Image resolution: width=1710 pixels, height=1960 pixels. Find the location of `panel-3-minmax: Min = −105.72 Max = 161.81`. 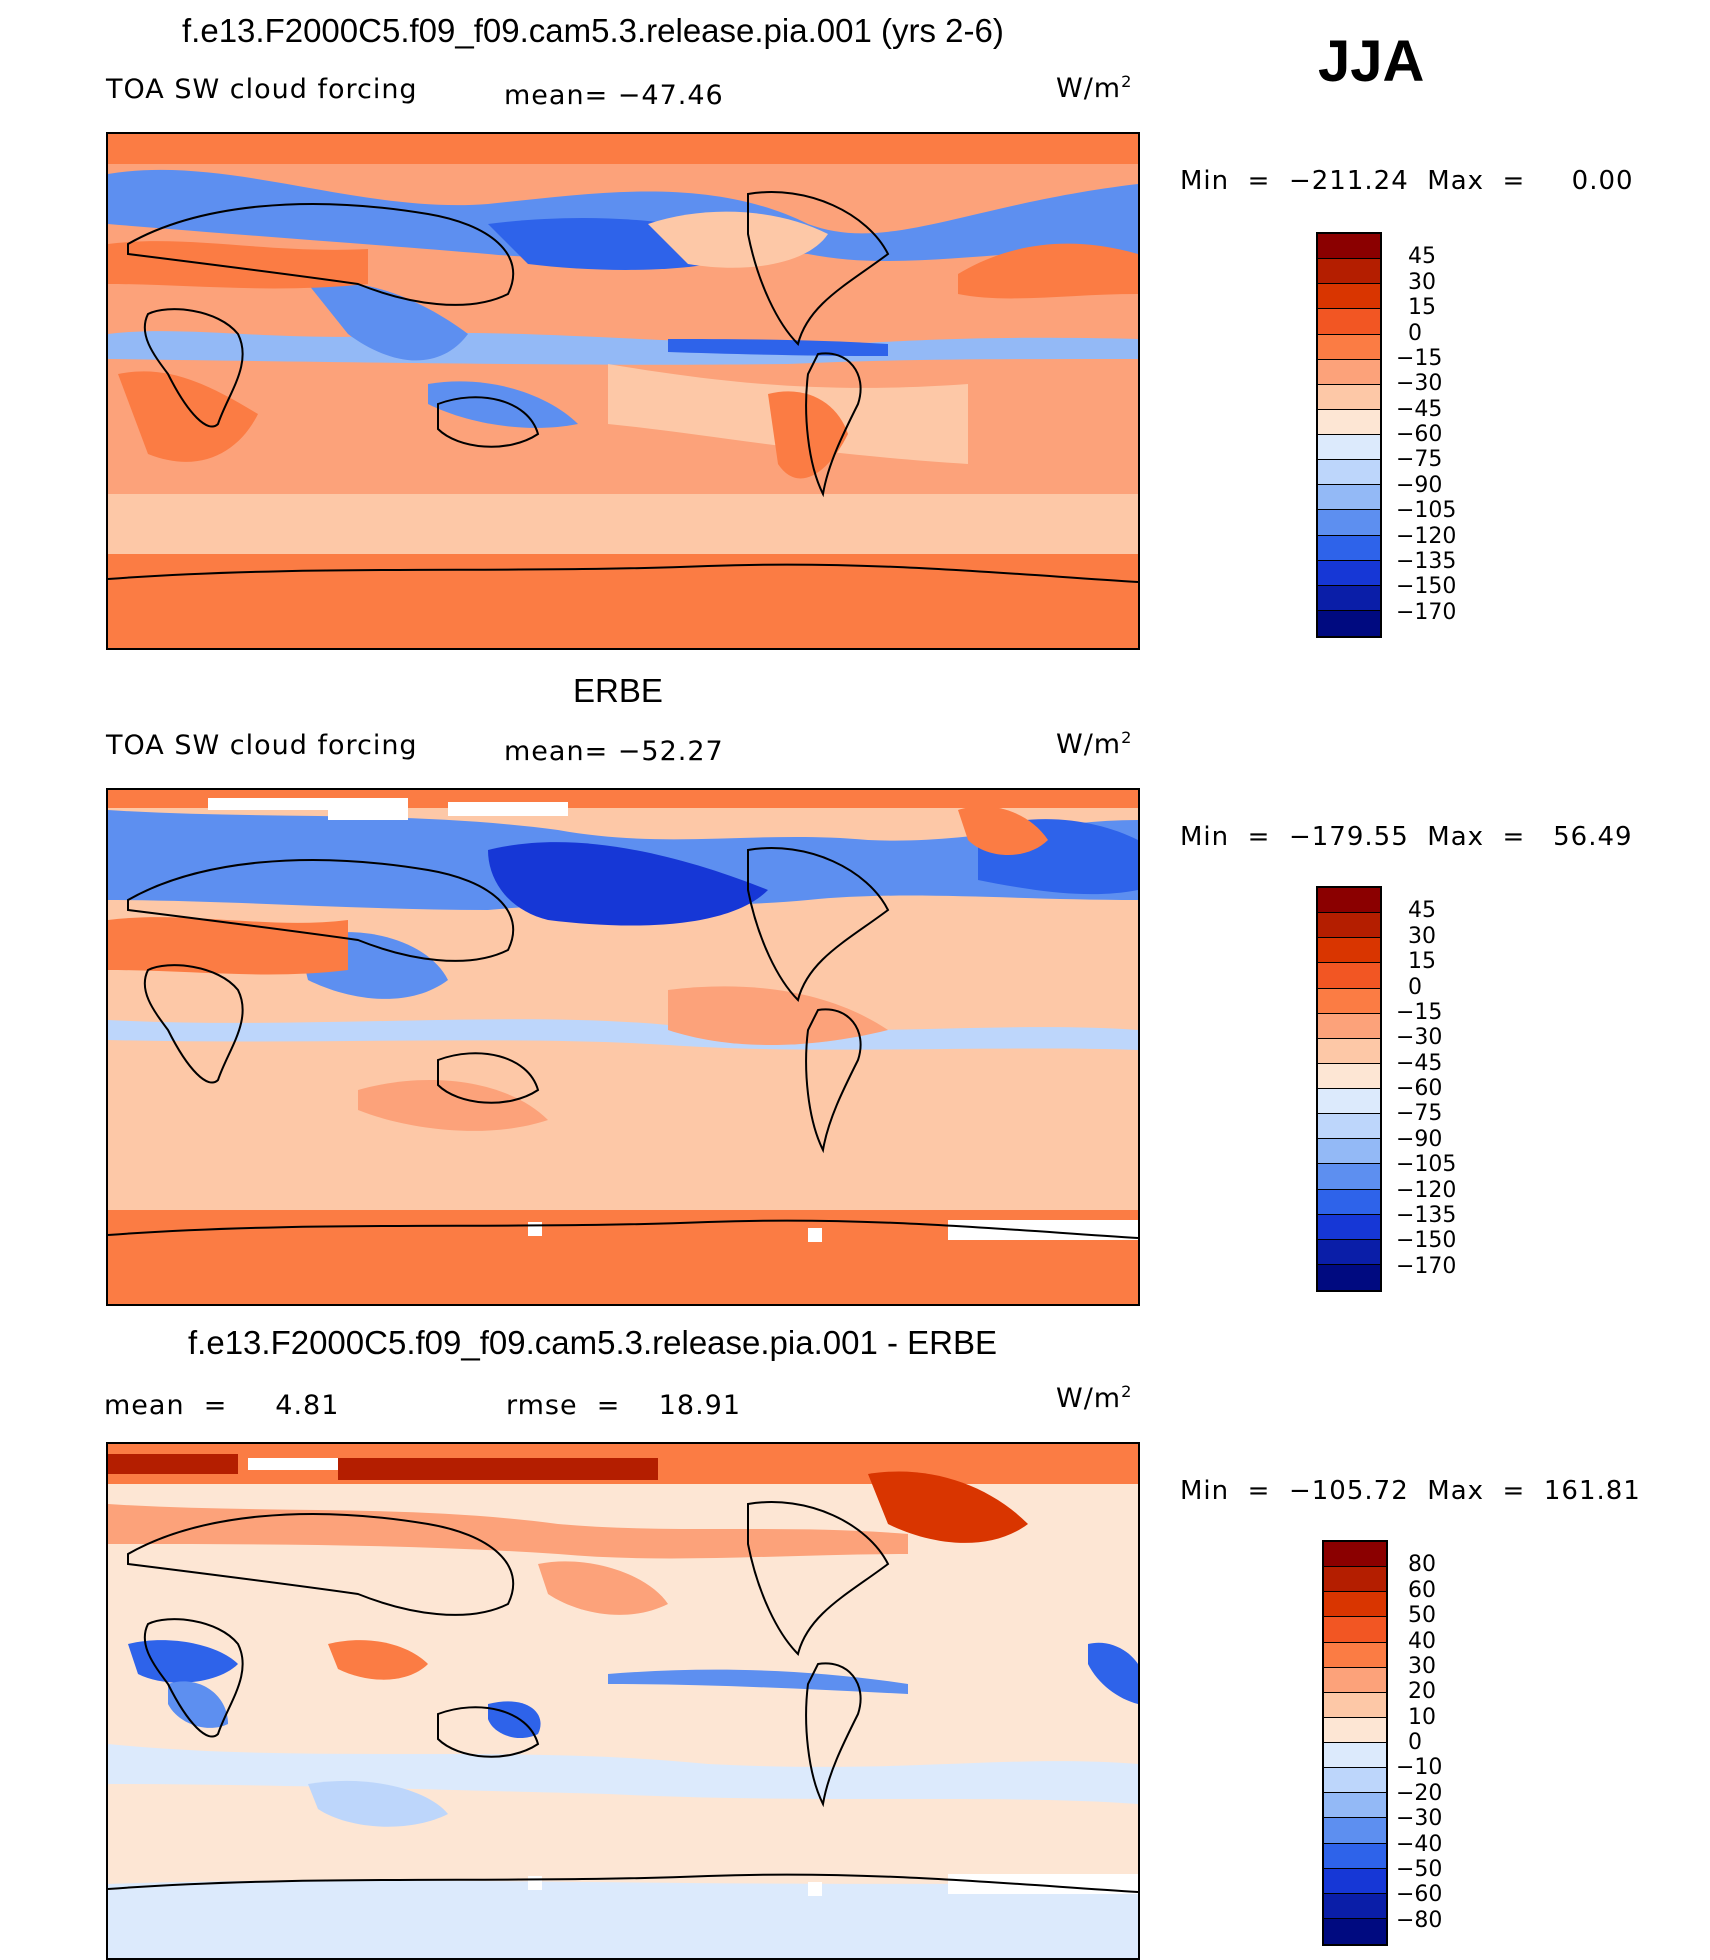

panel-3-minmax: Min = −105.72 Max = 161.81 is located at coordinates (1410, 1491).